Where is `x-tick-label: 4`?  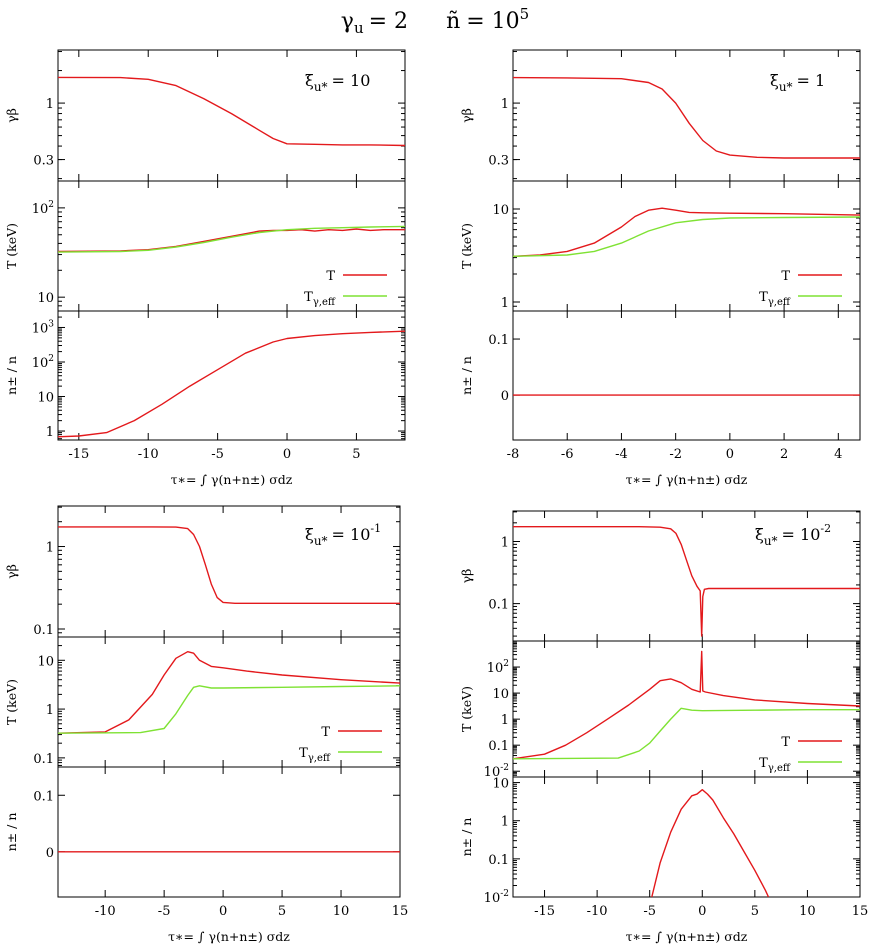
x-tick-label: 4 is located at coordinates (838, 454).